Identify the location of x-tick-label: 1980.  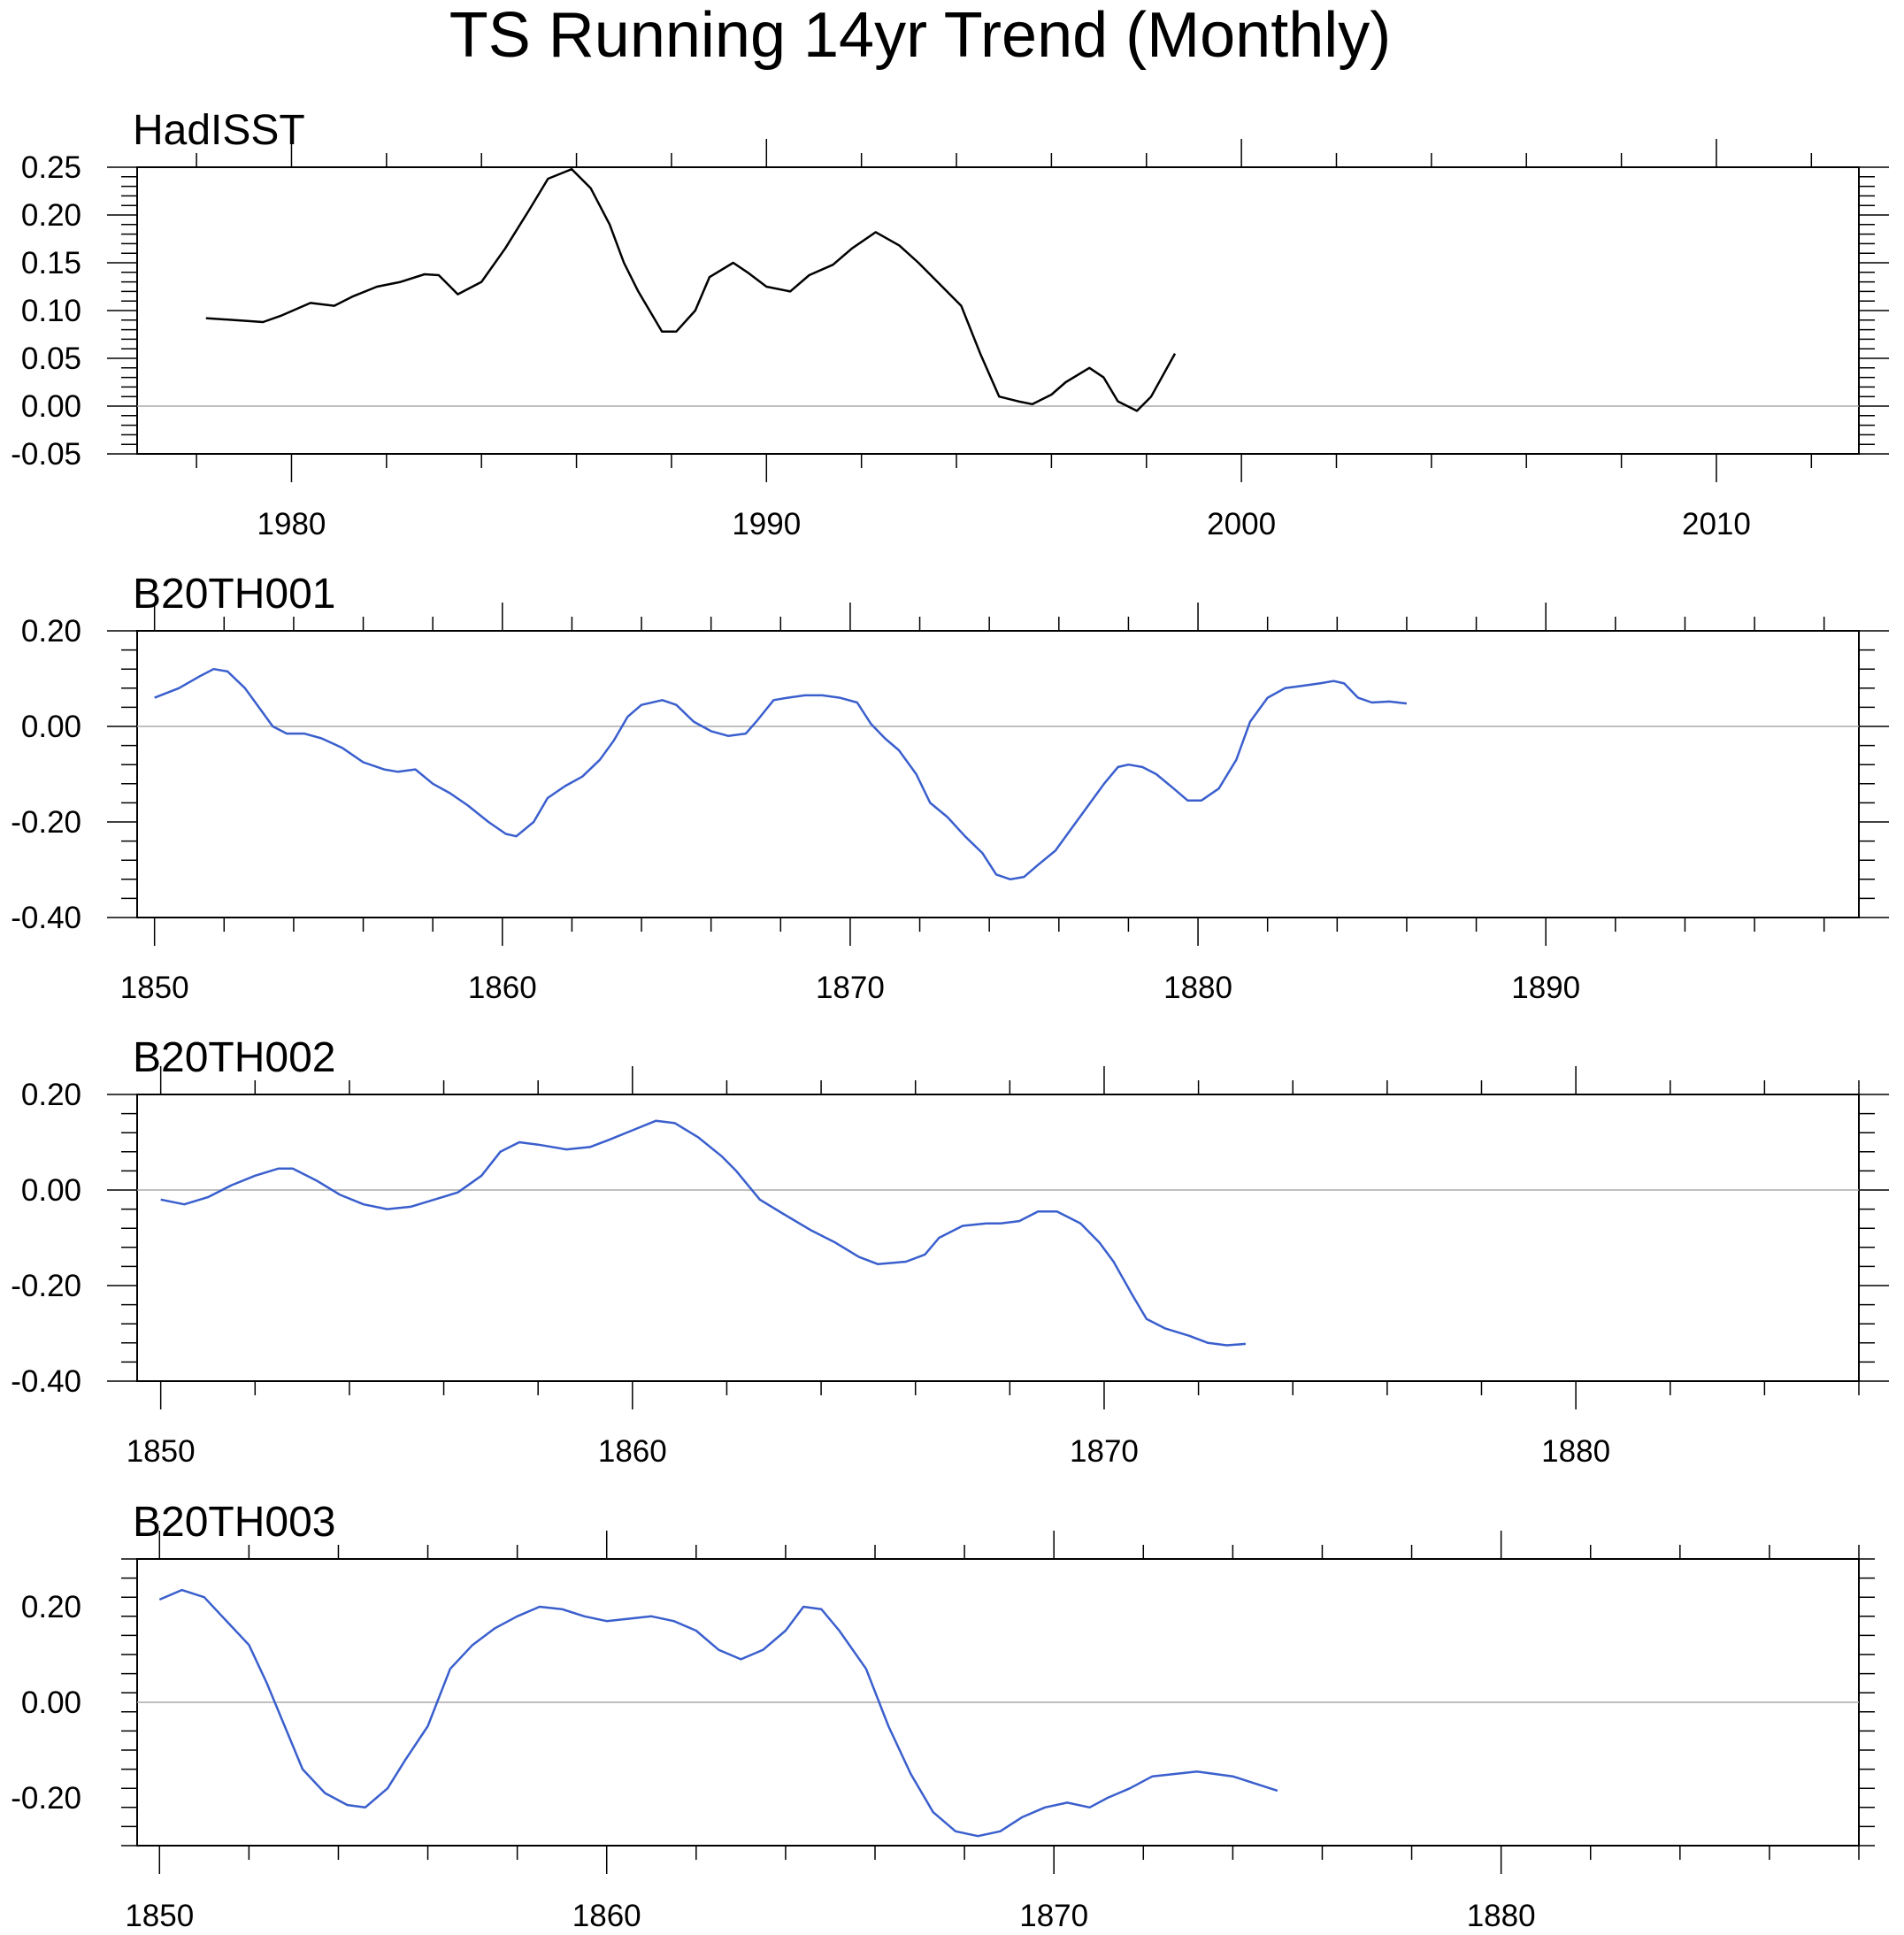
(291, 524).